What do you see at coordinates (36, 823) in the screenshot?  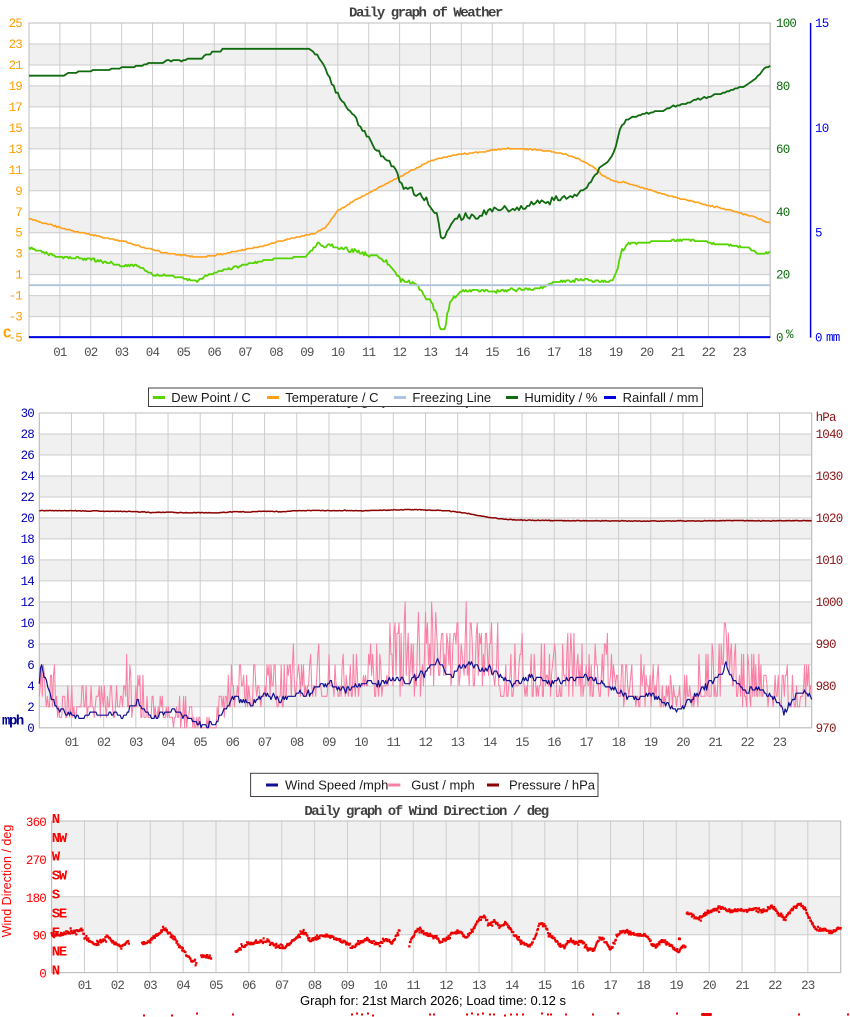 I see `svg-text: 360` at bounding box center [36, 823].